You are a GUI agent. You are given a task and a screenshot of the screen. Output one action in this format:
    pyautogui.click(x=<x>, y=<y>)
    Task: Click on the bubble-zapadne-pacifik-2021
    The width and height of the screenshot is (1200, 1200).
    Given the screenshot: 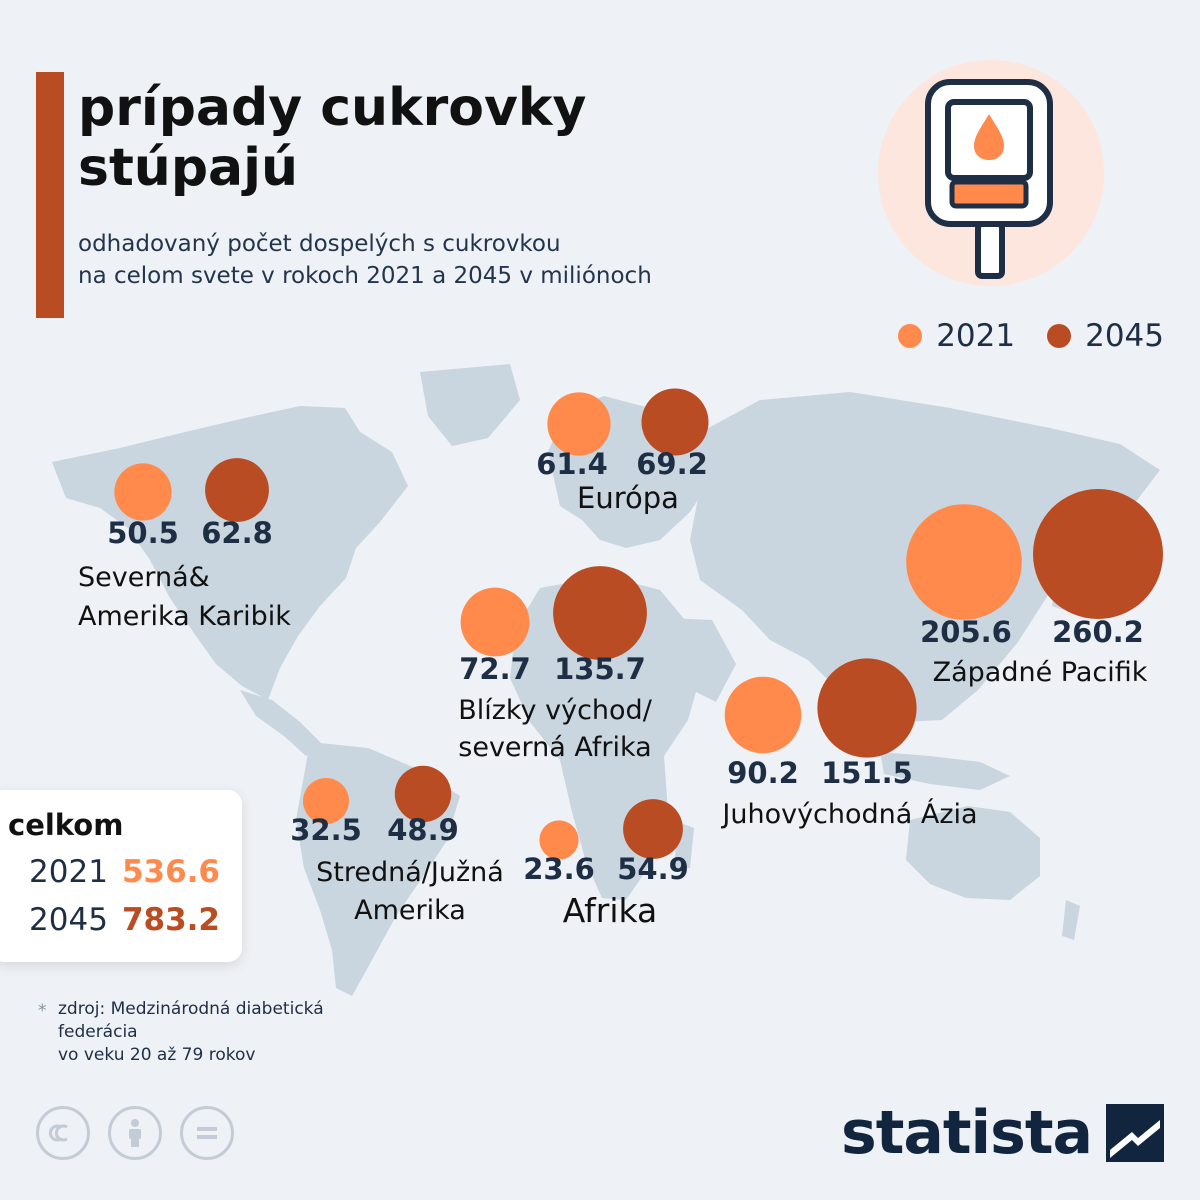 What is the action you would take?
    pyautogui.click(x=964, y=562)
    